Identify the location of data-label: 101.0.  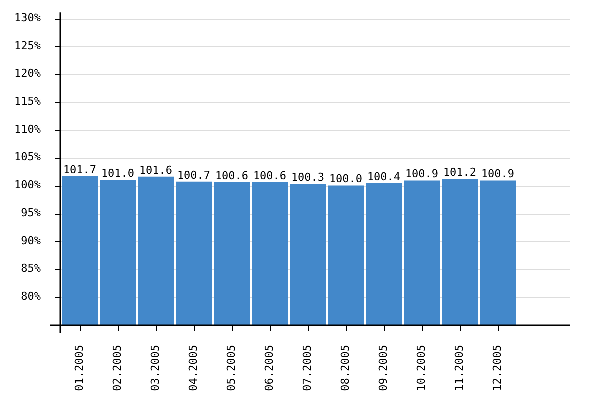
(118, 173).